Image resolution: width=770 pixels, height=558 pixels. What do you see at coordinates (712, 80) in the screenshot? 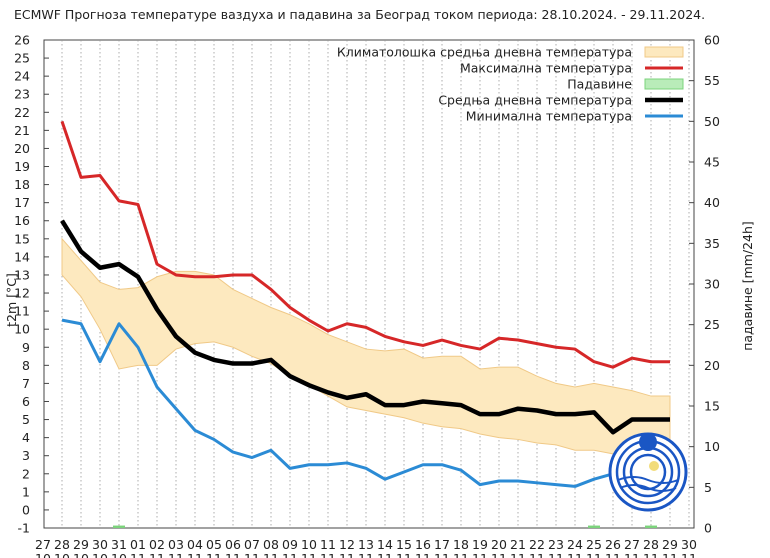
I see `y2-tick-label: 55` at bounding box center [712, 80].